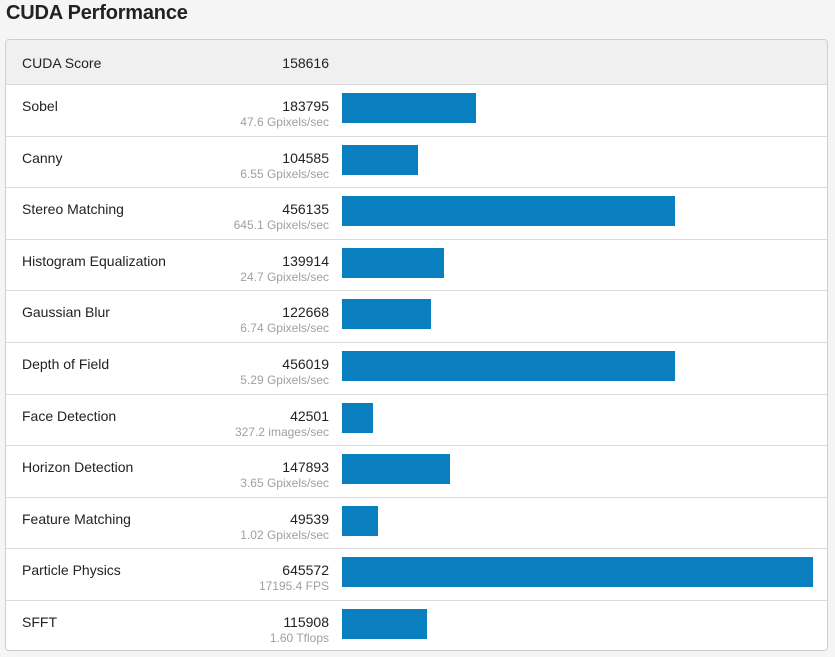  What do you see at coordinates (309, 518) in the screenshot?
I see `benchmark-score: 49539` at bounding box center [309, 518].